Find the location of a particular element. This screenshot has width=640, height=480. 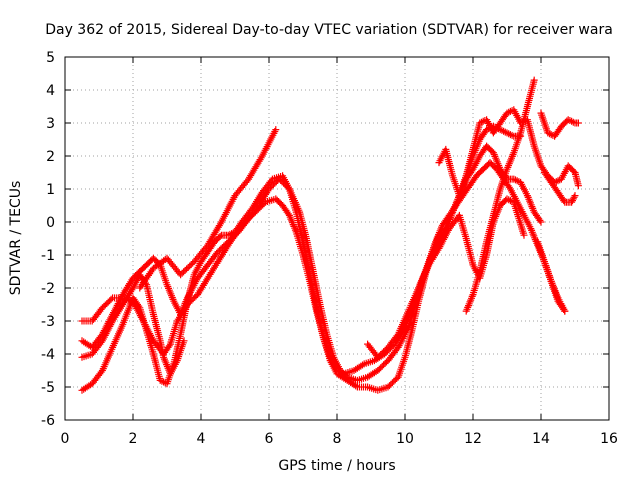

series-10-markers is located at coordinates (551, 276).